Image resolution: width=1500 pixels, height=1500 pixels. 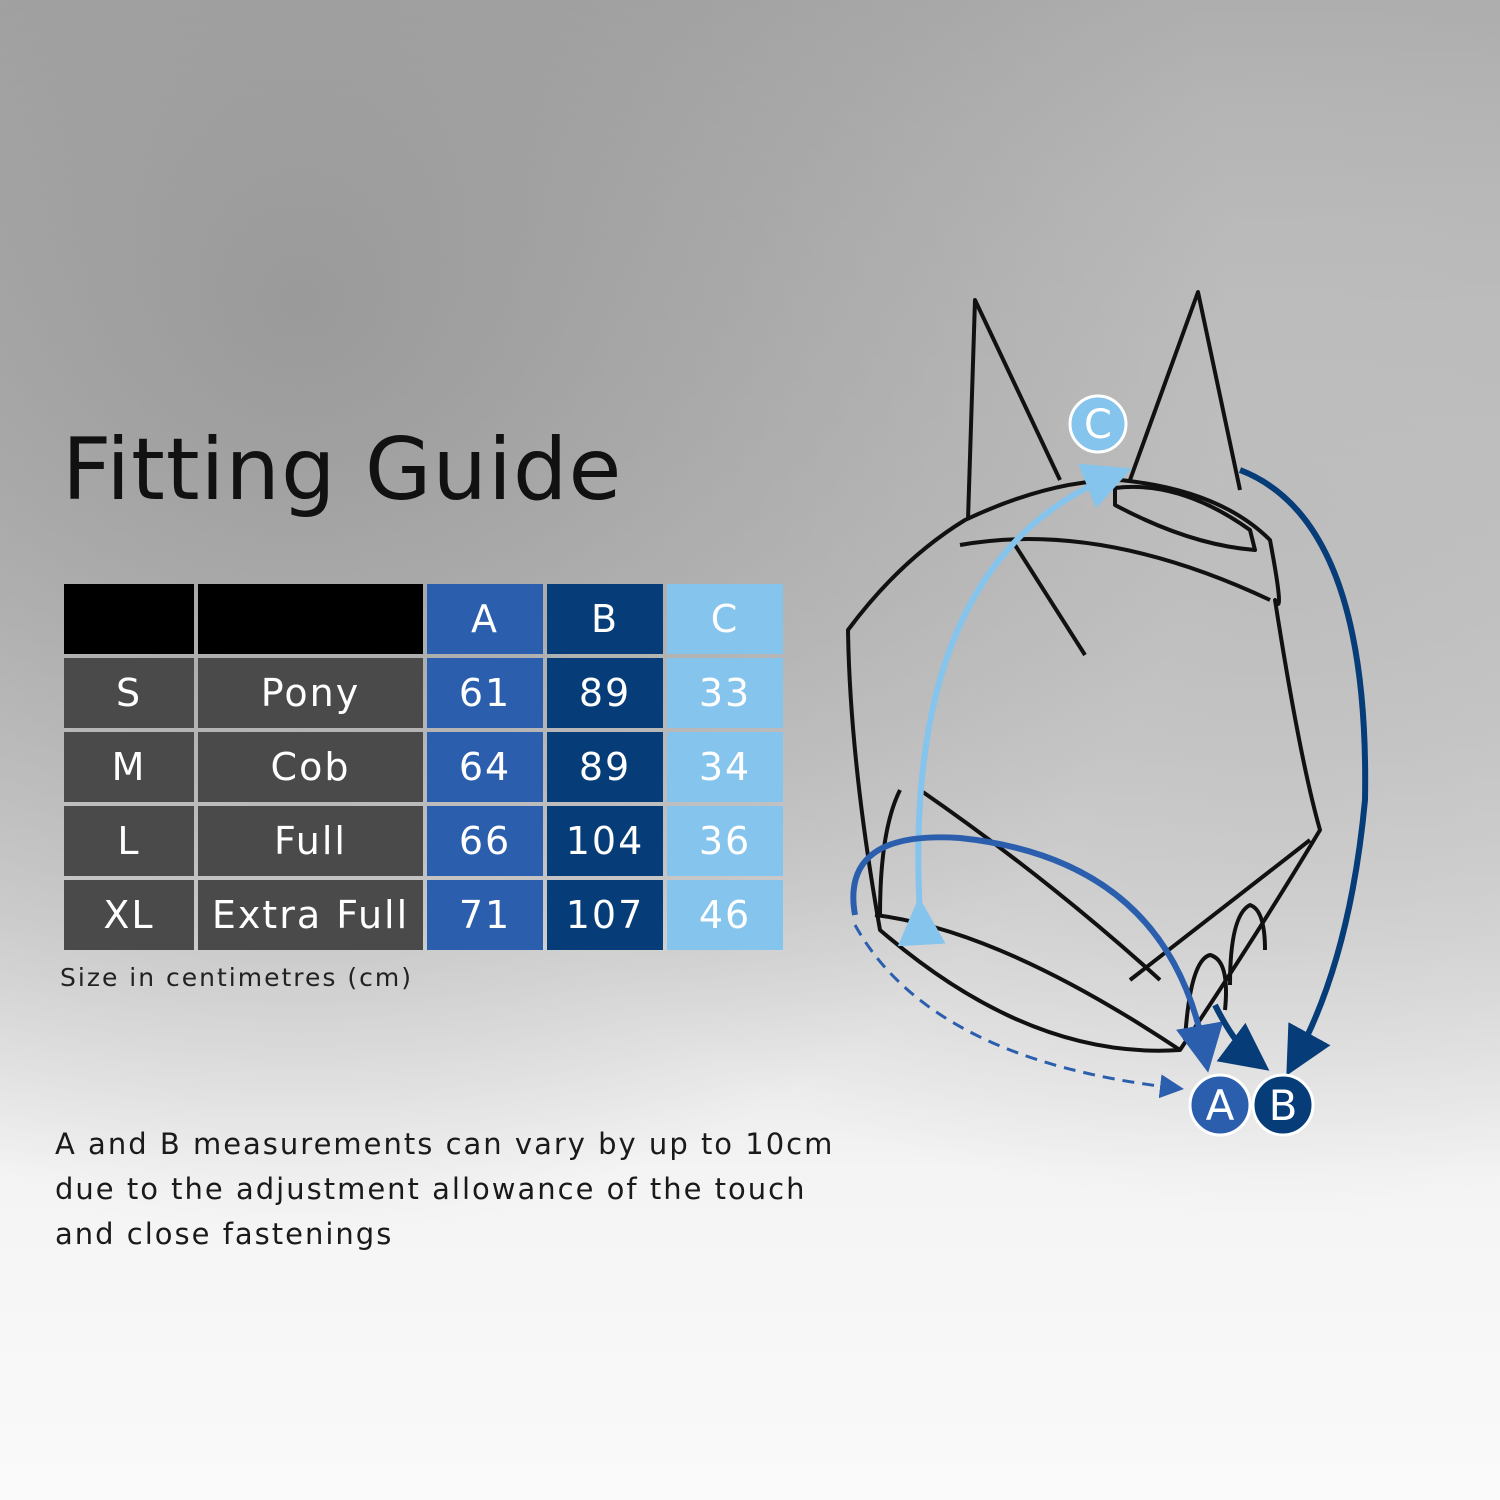 I want to click on cell-size: L, so click(x=129, y=841).